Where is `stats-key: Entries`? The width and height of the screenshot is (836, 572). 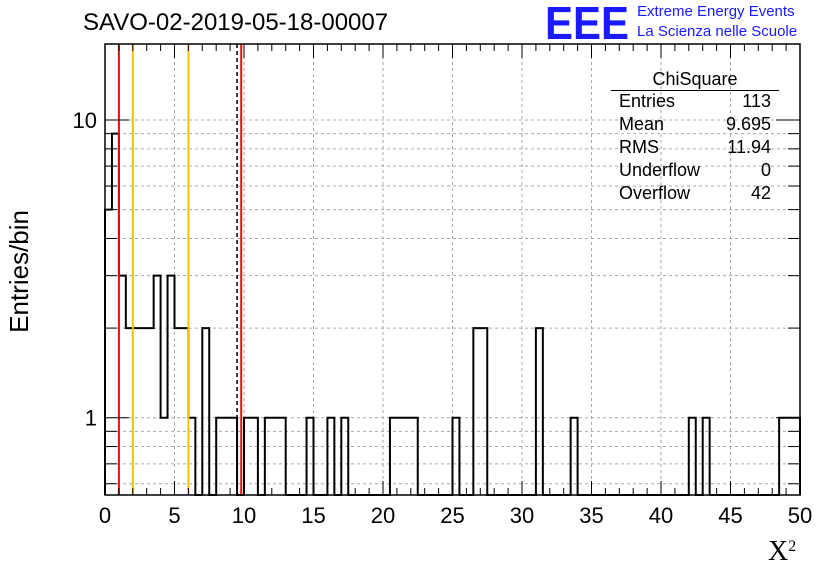
stats-key: Entries is located at coordinates (647, 101).